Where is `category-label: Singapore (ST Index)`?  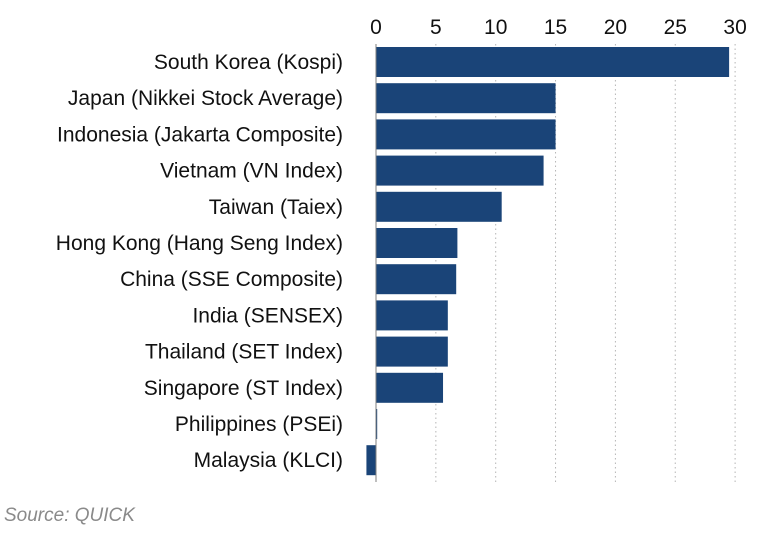
category-label: Singapore (ST Index) is located at coordinates (243, 388).